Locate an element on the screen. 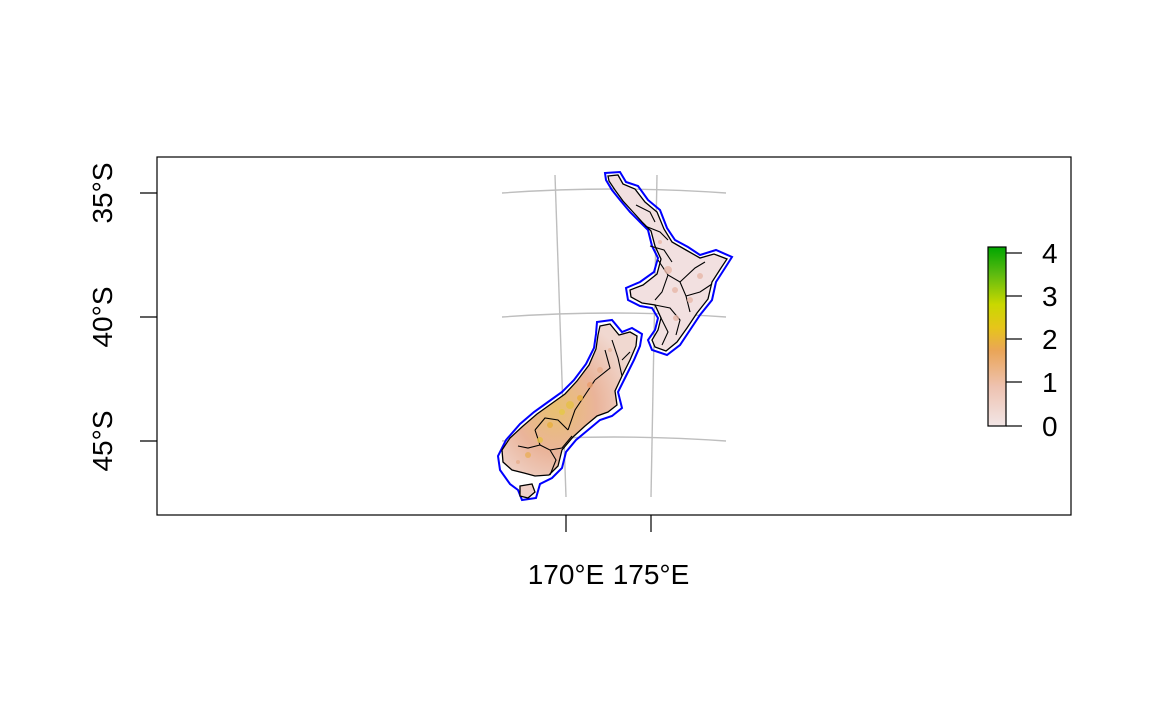 This screenshot has width=1152, height=716. legend-label-4: 4 is located at coordinates (1050, 253).